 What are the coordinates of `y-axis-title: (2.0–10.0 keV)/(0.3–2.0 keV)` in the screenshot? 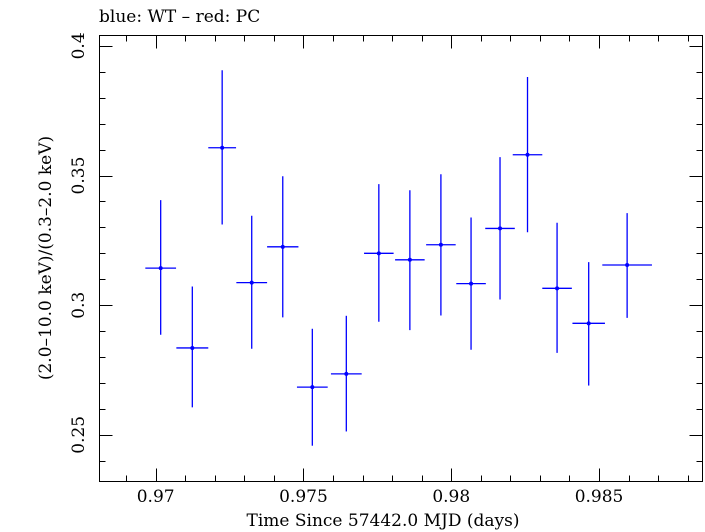 It's located at (46, 258).